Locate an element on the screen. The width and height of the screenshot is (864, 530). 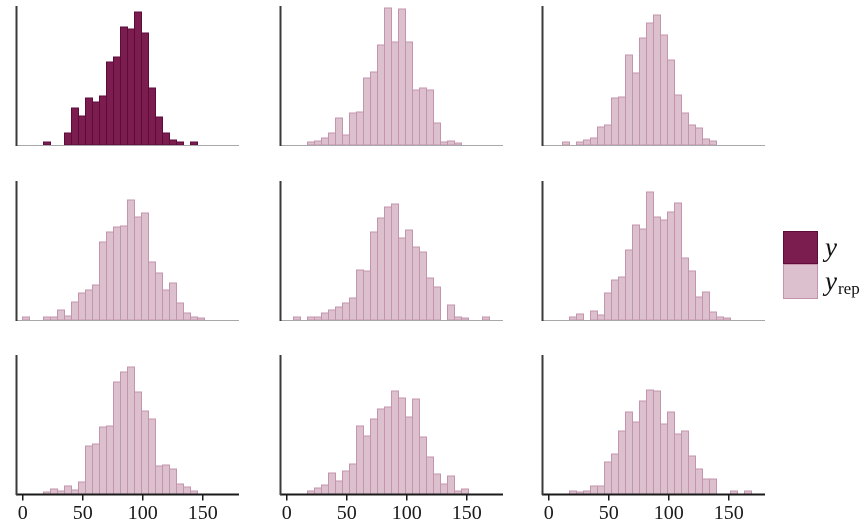
legend-label-yrep: yrep is located at coordinates (842, 282).